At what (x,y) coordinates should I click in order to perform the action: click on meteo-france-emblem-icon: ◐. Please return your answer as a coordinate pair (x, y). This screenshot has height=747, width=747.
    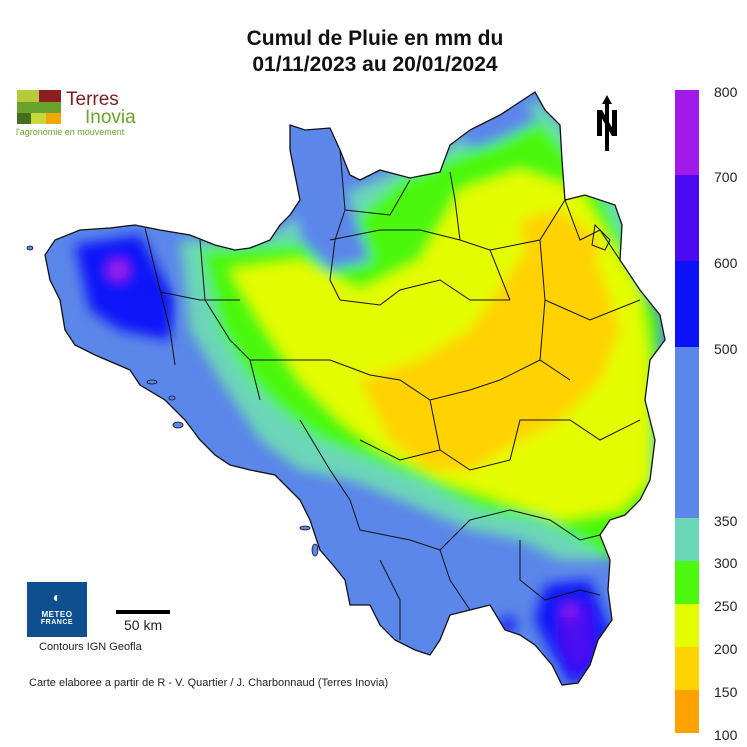
    Looking at the image, I should click on (57, 597).